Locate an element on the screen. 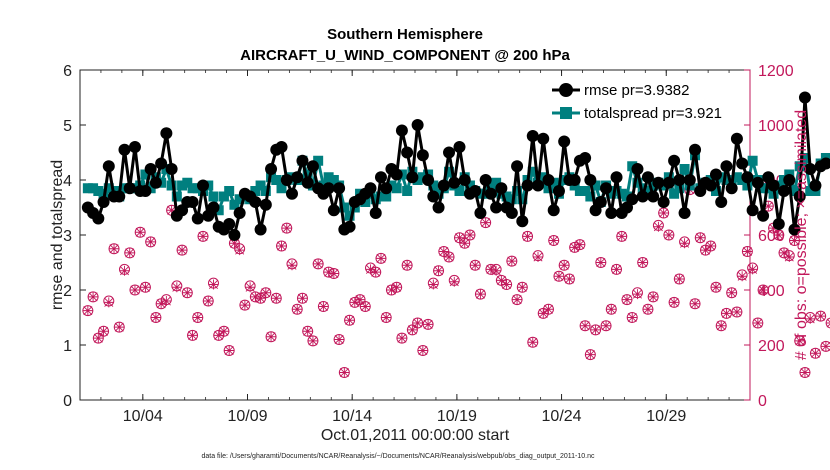 The height and width of the screenshot is (470, 830). legend-rmse-marker is located at coordinates (566, 90).